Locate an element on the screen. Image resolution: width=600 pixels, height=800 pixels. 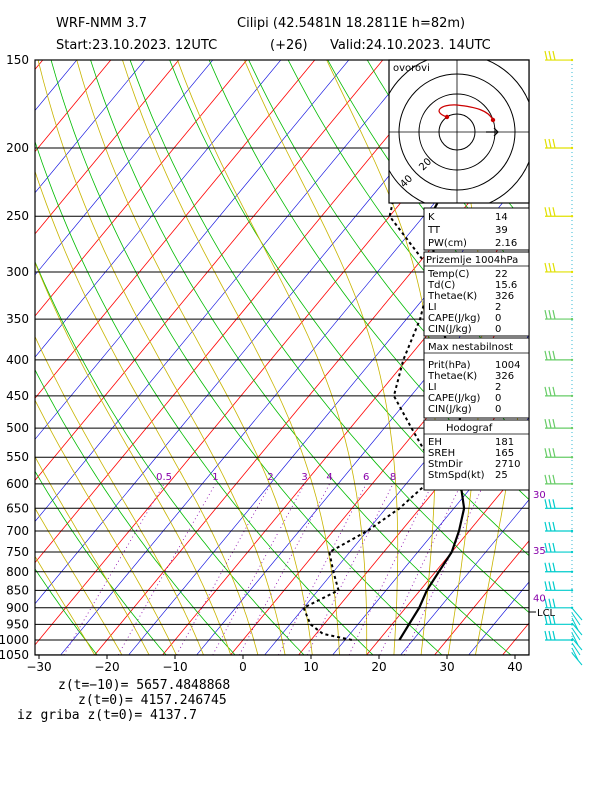
max-instability-value-1: 326 is located at coordinates (504, 376).